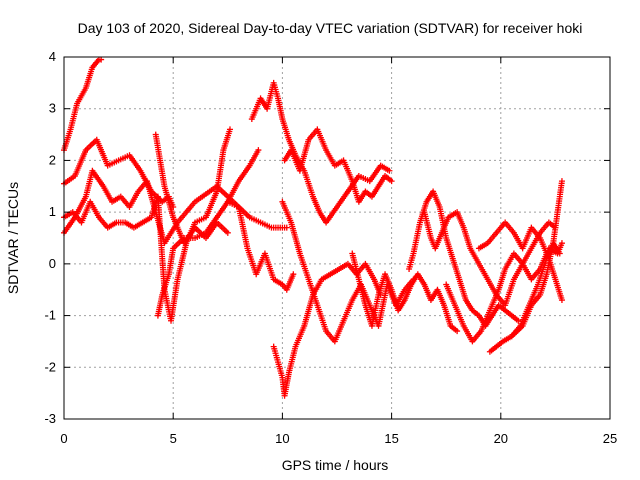 The height and width of the screenshot is (480, 640). Describe the element at coordinates (52, 263) in the screenshot. I see `y-tick-label: 0` at that location.